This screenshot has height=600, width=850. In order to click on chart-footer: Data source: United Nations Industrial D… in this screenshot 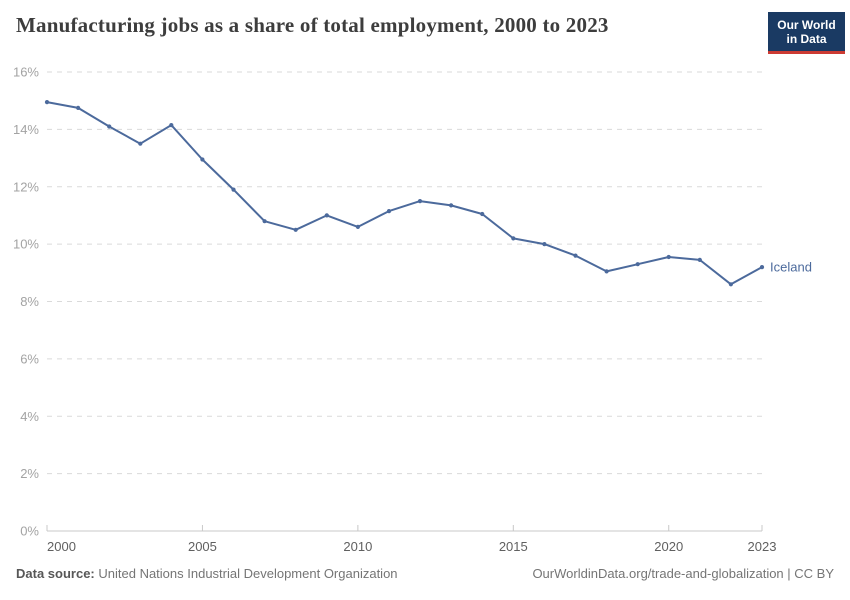, I will do `click(425, 573)`.